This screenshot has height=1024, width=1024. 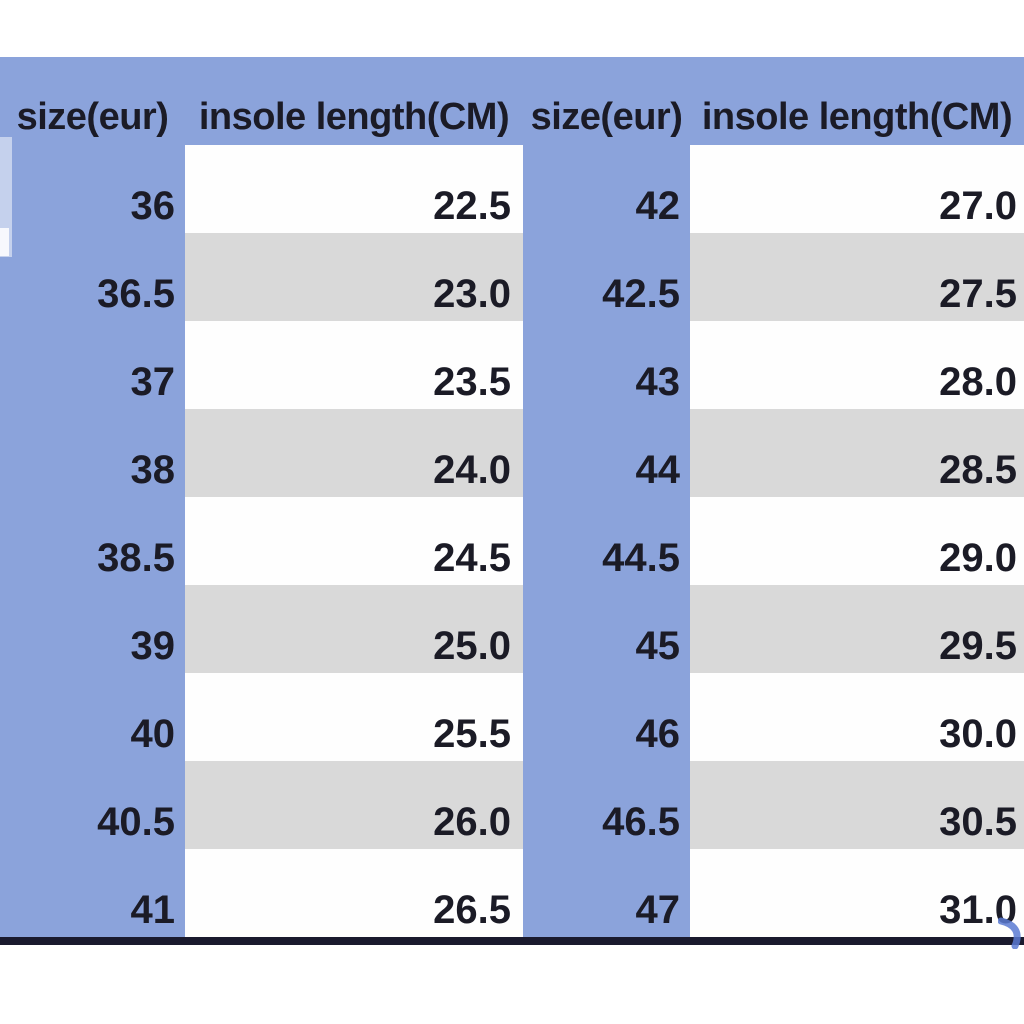 I want to click on size-cell: 40.5, so click(x=136, y=822).